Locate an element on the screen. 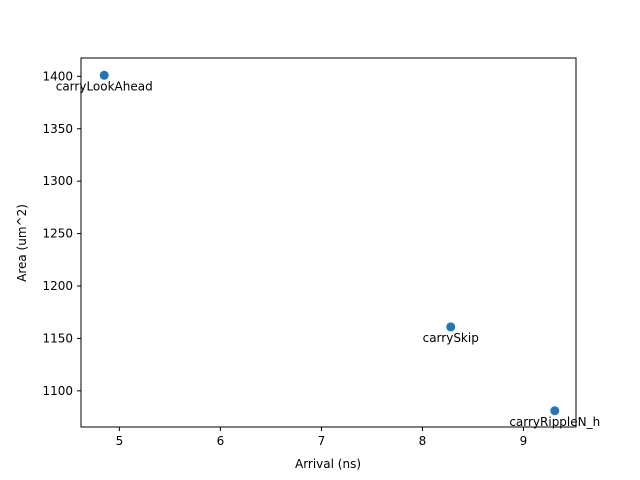  y-tick-label: 1150 is located at coordinates (57, 338).